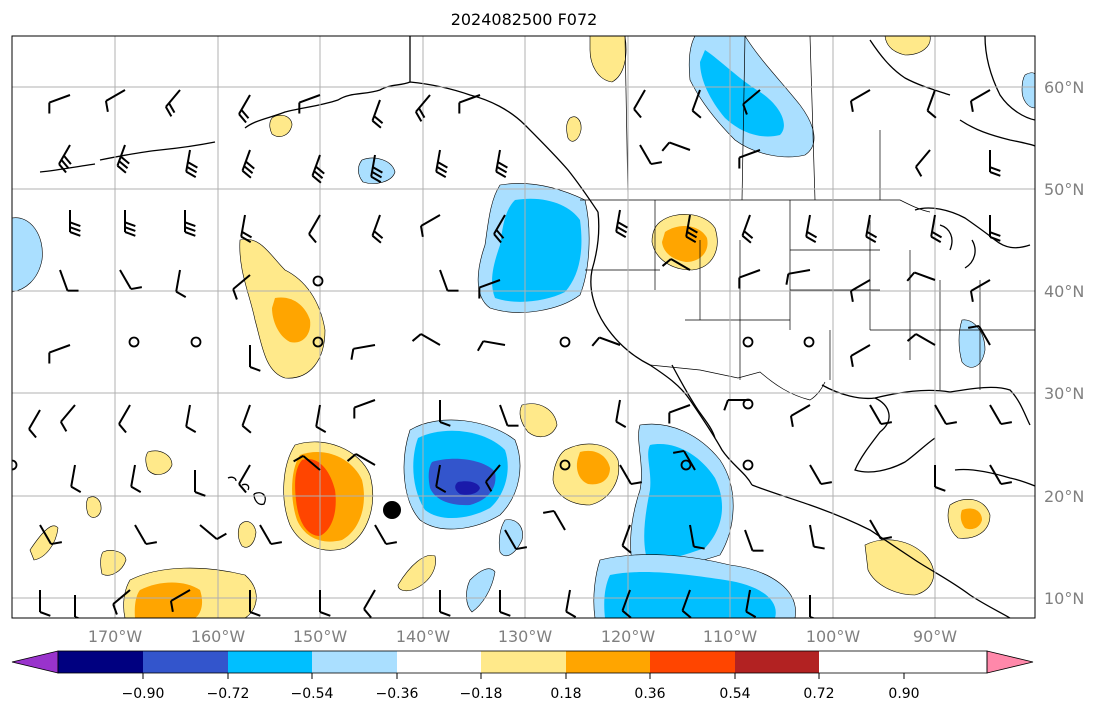 The height and width of the screenshot is (712, 1105). I want to click on anomaly-negative-west-edge, so click(27, 255).